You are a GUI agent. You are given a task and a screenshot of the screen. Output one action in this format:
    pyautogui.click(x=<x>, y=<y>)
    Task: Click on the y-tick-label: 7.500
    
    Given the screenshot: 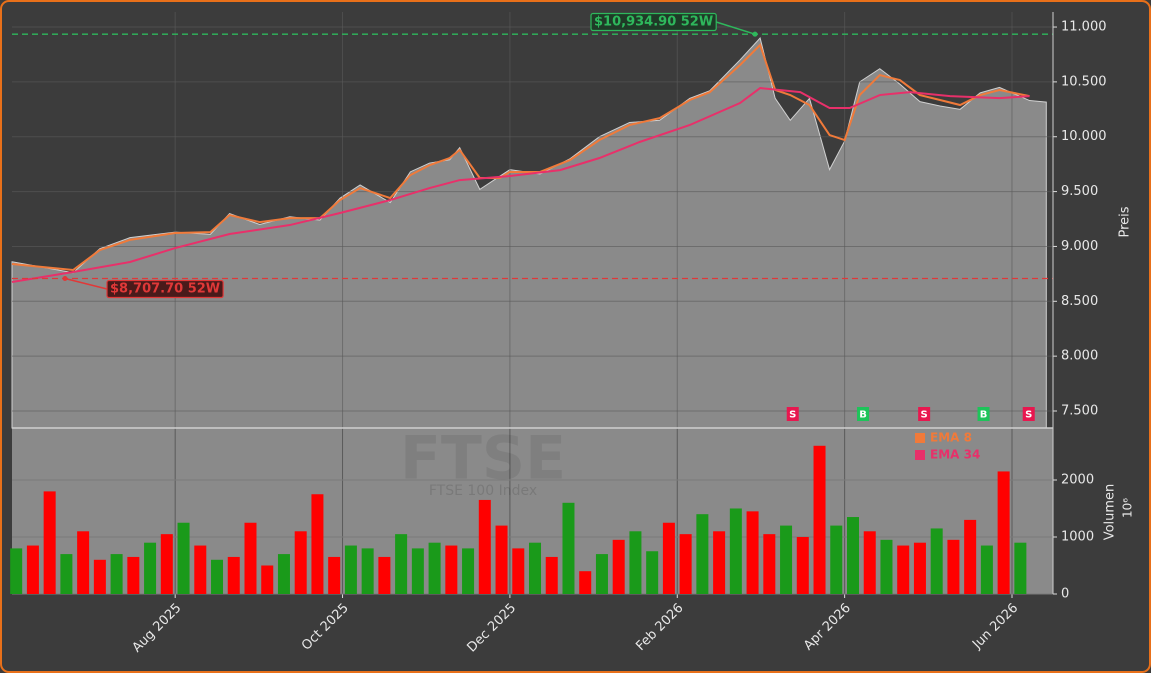 What is the action you would take?
    pyautogui.click(x=1079, y=410)
    